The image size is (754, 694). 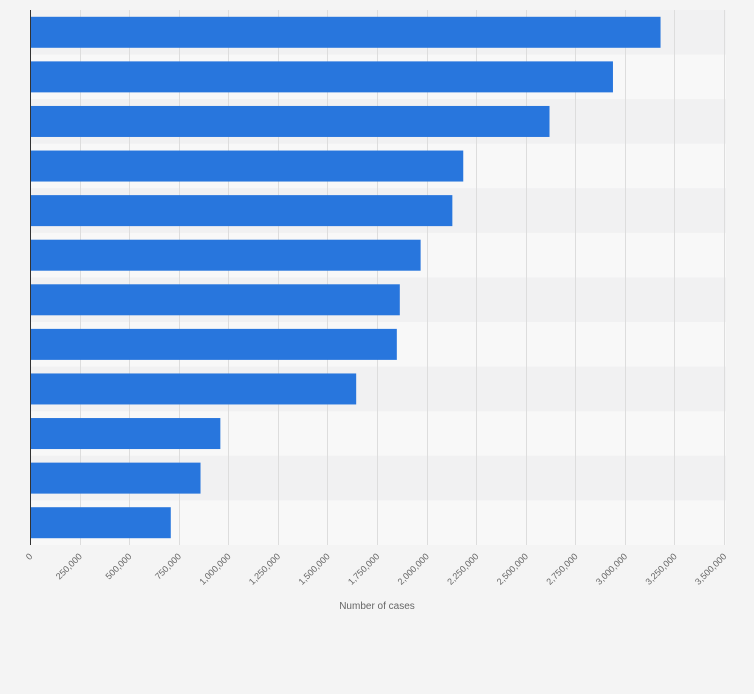 What do you see at coordinates (118, 566) in the screenshot?
I see `x-tick-label: 500,000` at bounding box center [118, 566].